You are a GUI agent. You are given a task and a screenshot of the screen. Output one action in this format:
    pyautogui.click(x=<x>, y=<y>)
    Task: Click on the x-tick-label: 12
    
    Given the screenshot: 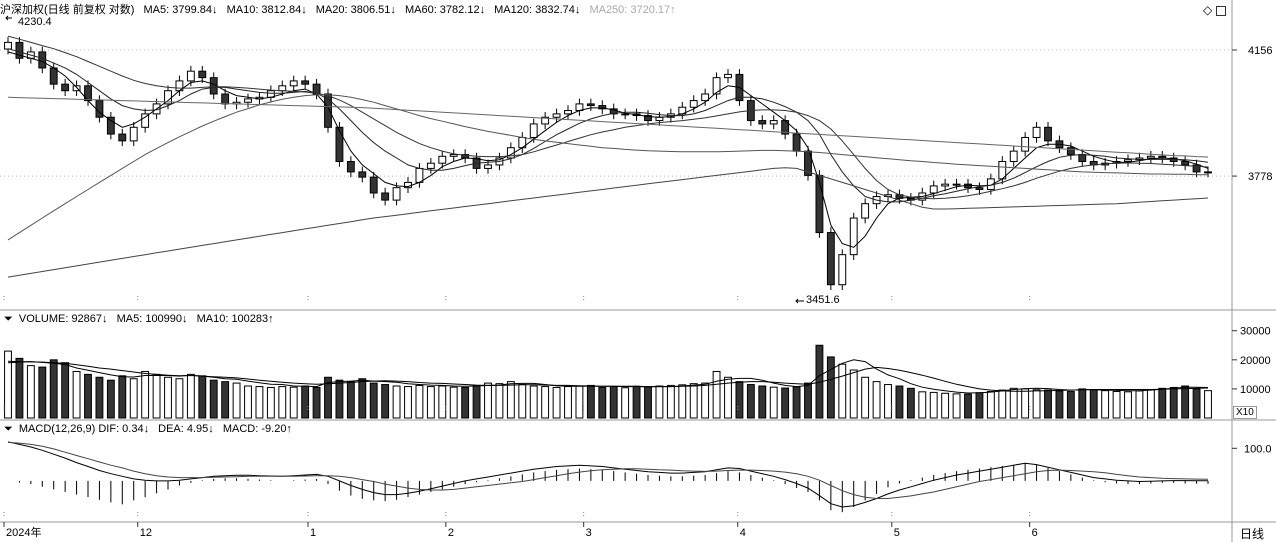 What is the action you would take?
    pyautogui.click(x=146, y=533)
    